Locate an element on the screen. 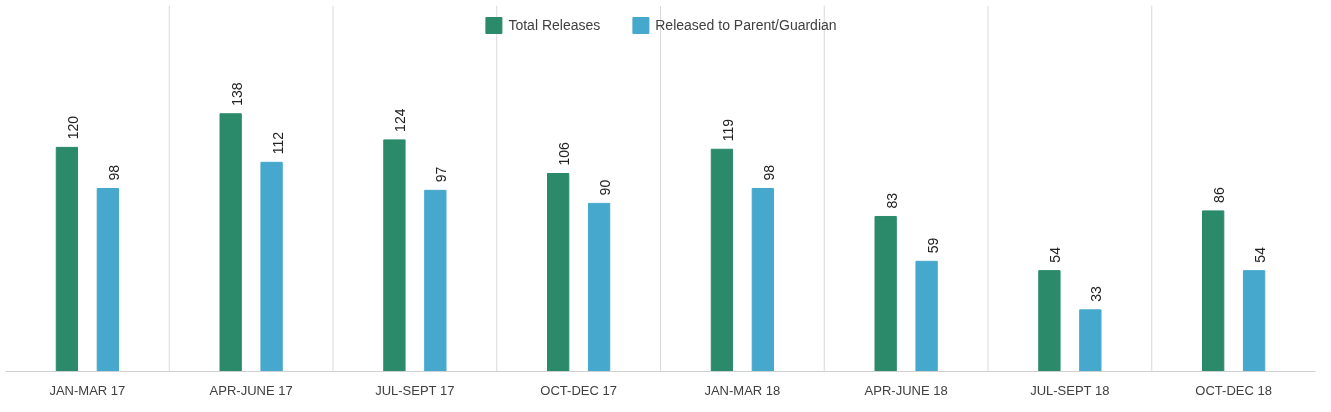  data-label: 83 is located at coordinates (891, 200).